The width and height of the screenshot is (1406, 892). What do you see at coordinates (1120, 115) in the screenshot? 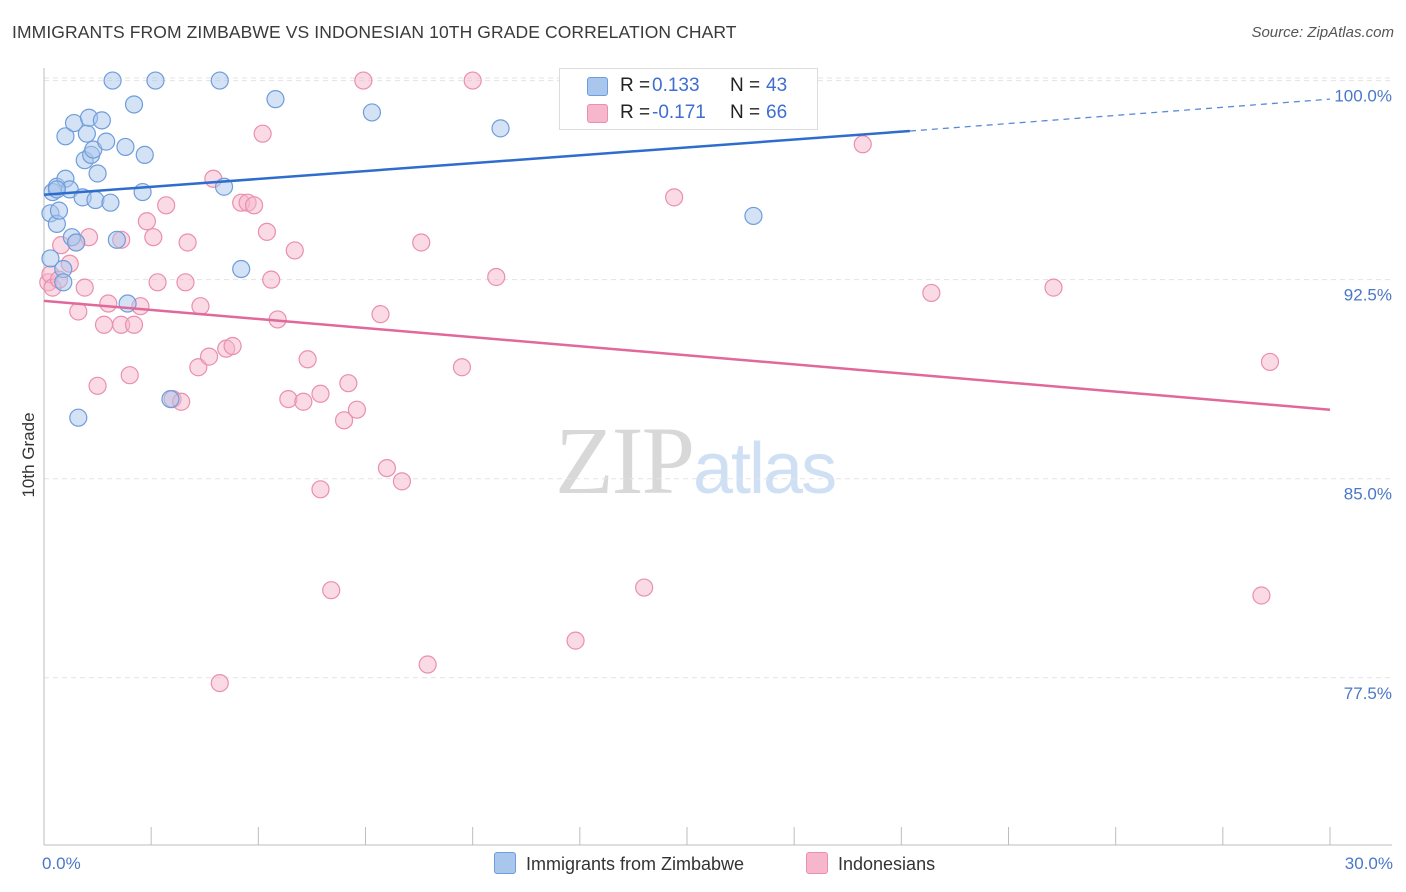
I see `zimbabwe-trend-extension` at bounding box center [1120, 115].